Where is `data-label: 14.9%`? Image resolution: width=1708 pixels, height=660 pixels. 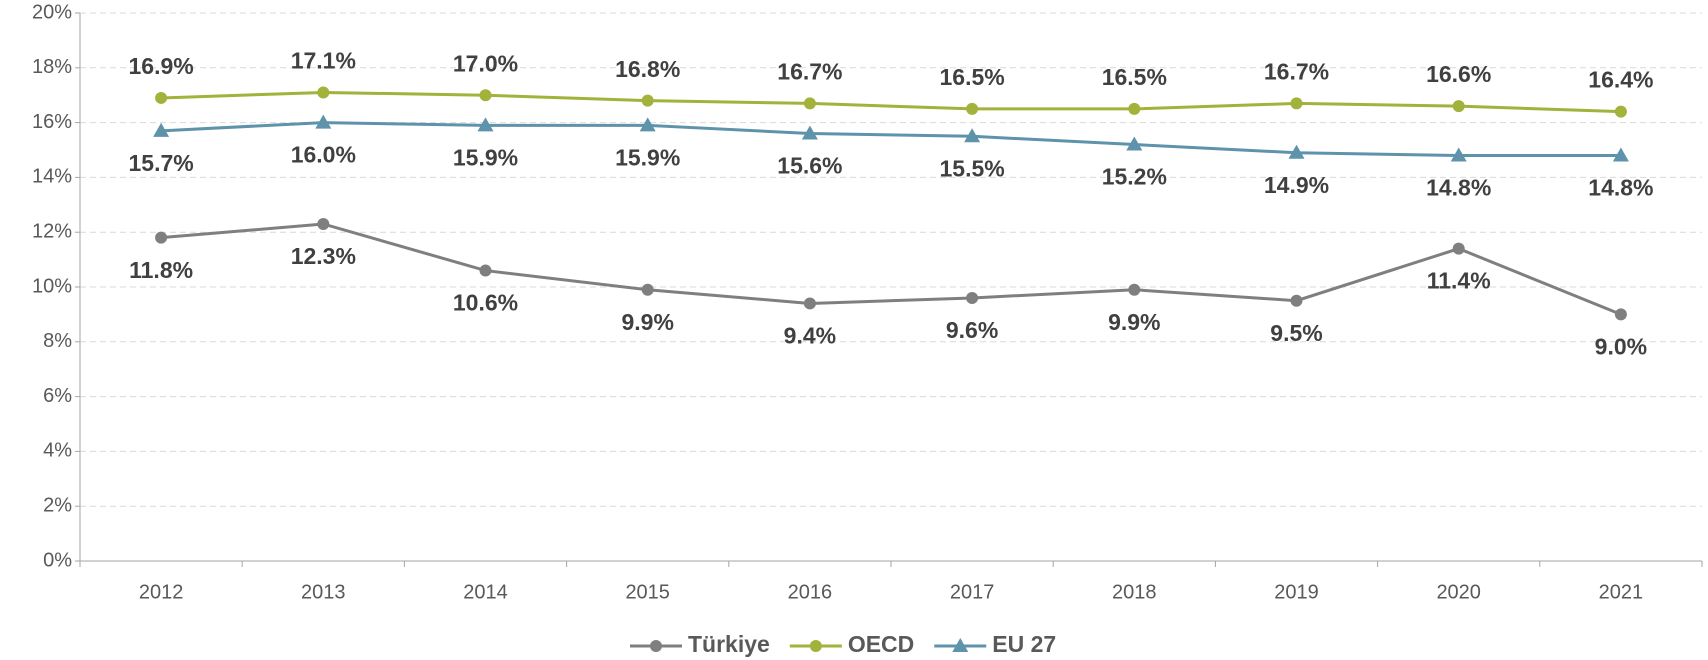 data-label: 14.9% is located at coordinates (1296, 185).